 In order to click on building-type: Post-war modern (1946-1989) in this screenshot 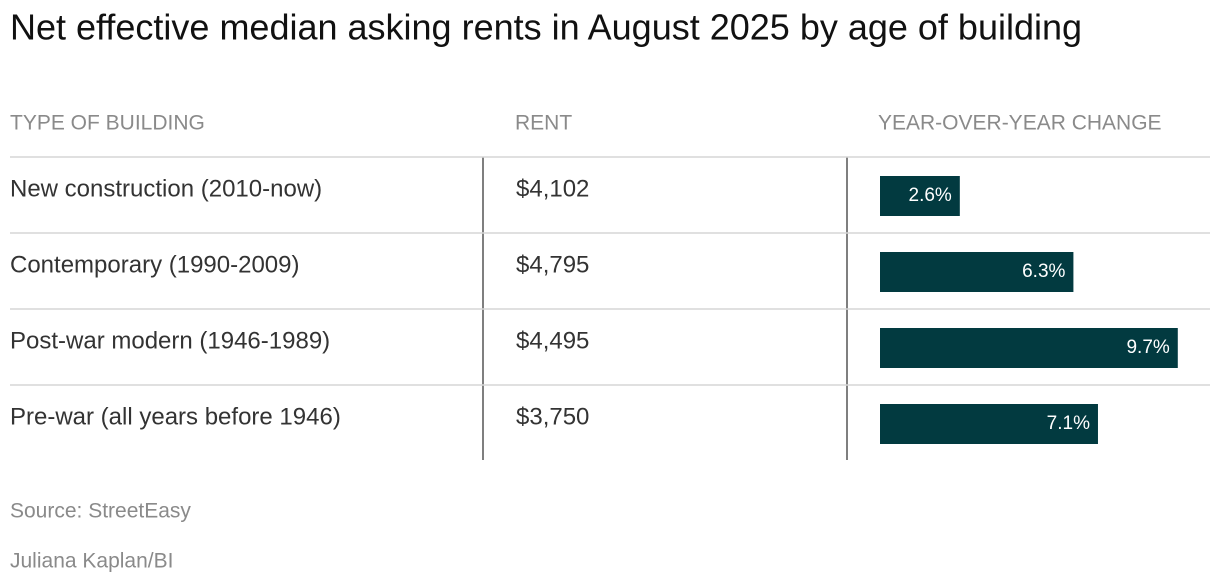, I will do `click(170, 340)`.